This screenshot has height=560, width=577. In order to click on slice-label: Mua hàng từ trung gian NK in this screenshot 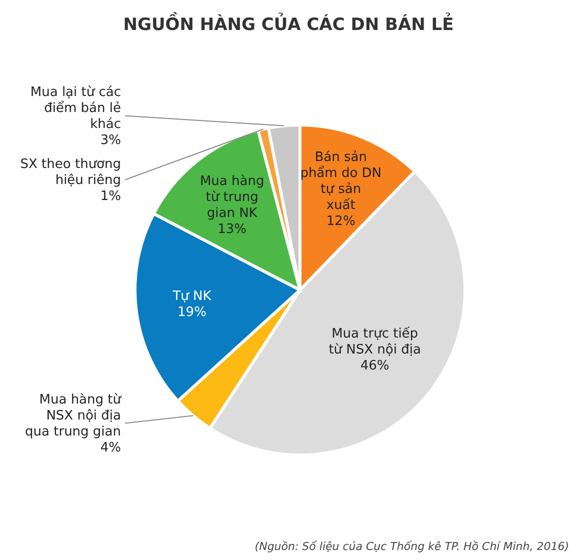, I will do `click(232, 197)`.